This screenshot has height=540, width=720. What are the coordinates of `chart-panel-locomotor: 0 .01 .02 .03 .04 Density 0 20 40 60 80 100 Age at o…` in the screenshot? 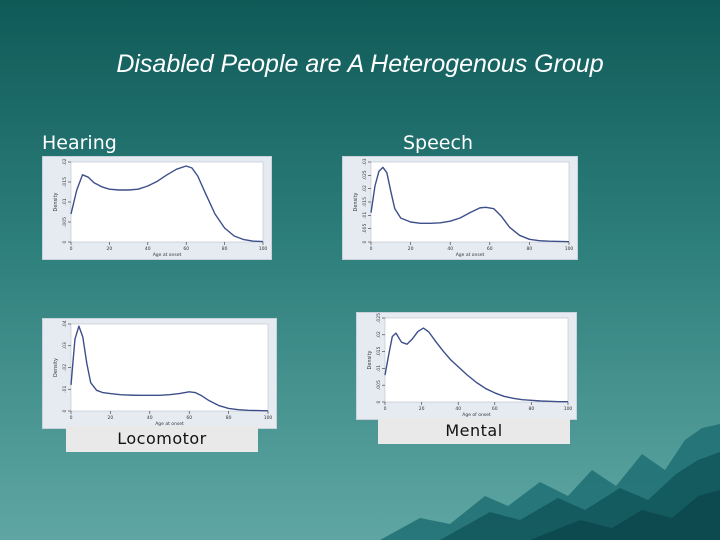 It's located at (159, 373).